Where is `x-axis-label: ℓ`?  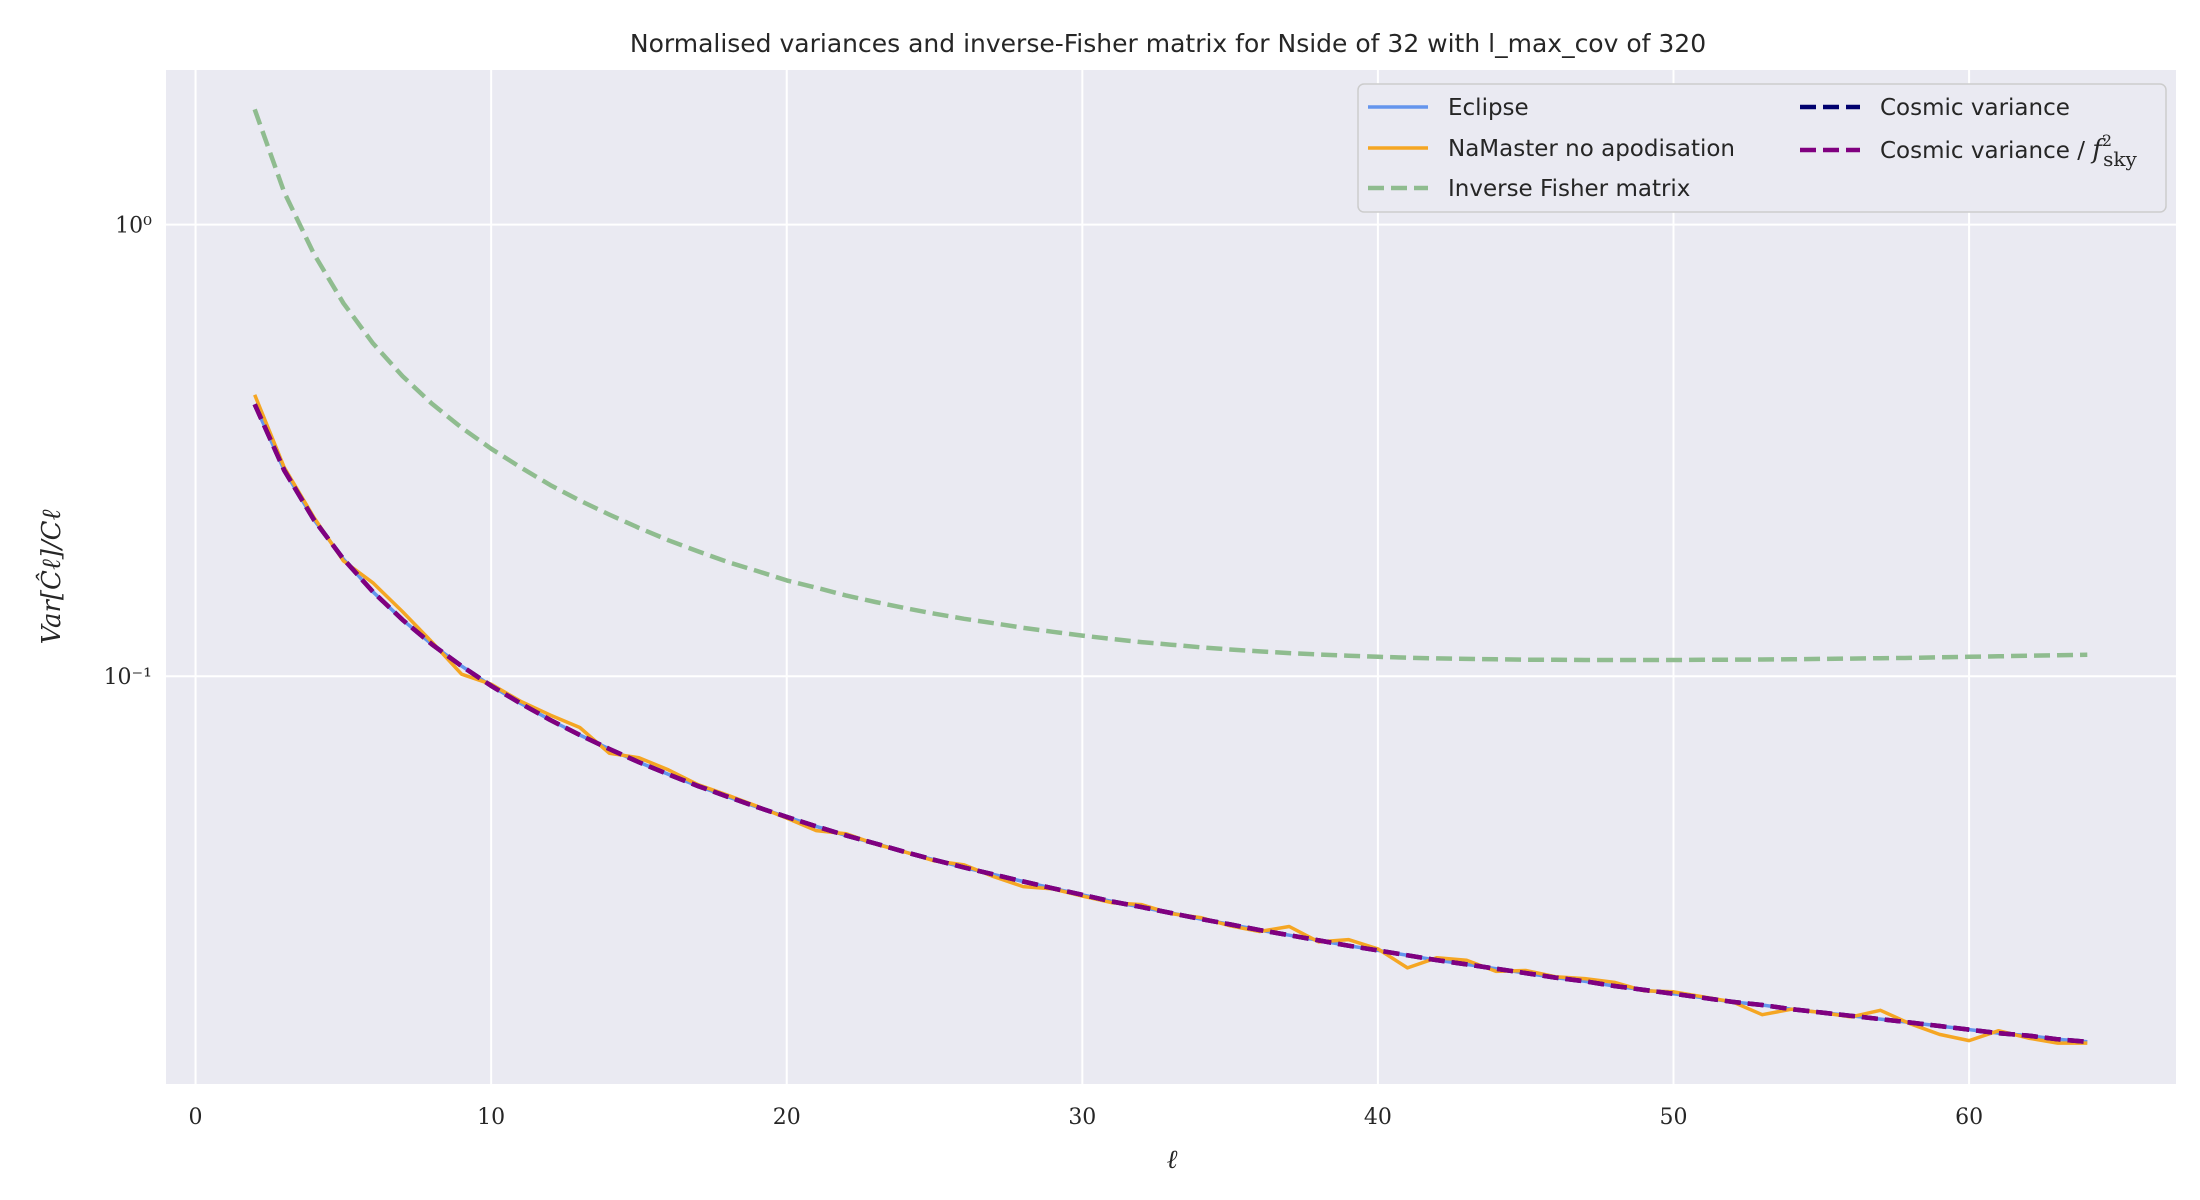
x-axis-label: ℓ is located at coordinates (1172, 1160).